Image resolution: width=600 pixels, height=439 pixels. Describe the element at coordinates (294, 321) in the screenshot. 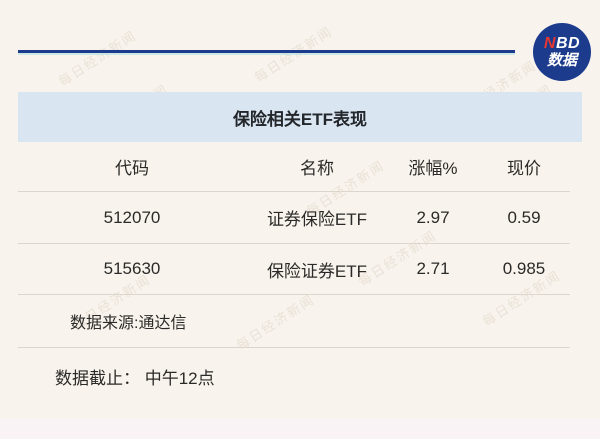

I see `table-source-row: 数据来源:通达信` at that location.